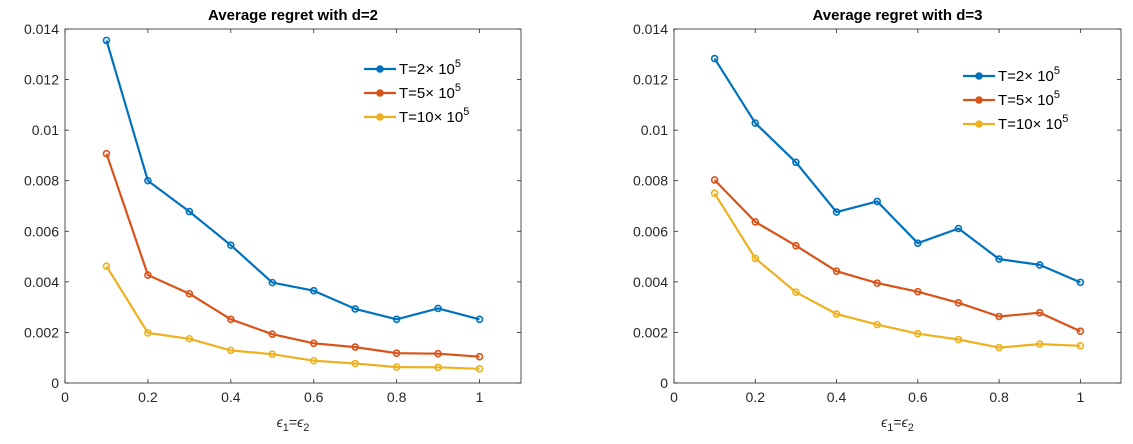 The width and height of the screenshot is (1133, 444). What do you see at coordinates (41, 231) in the screenshot?
I see `y-tick-label: 0.006` at bounding box center [41, 231].